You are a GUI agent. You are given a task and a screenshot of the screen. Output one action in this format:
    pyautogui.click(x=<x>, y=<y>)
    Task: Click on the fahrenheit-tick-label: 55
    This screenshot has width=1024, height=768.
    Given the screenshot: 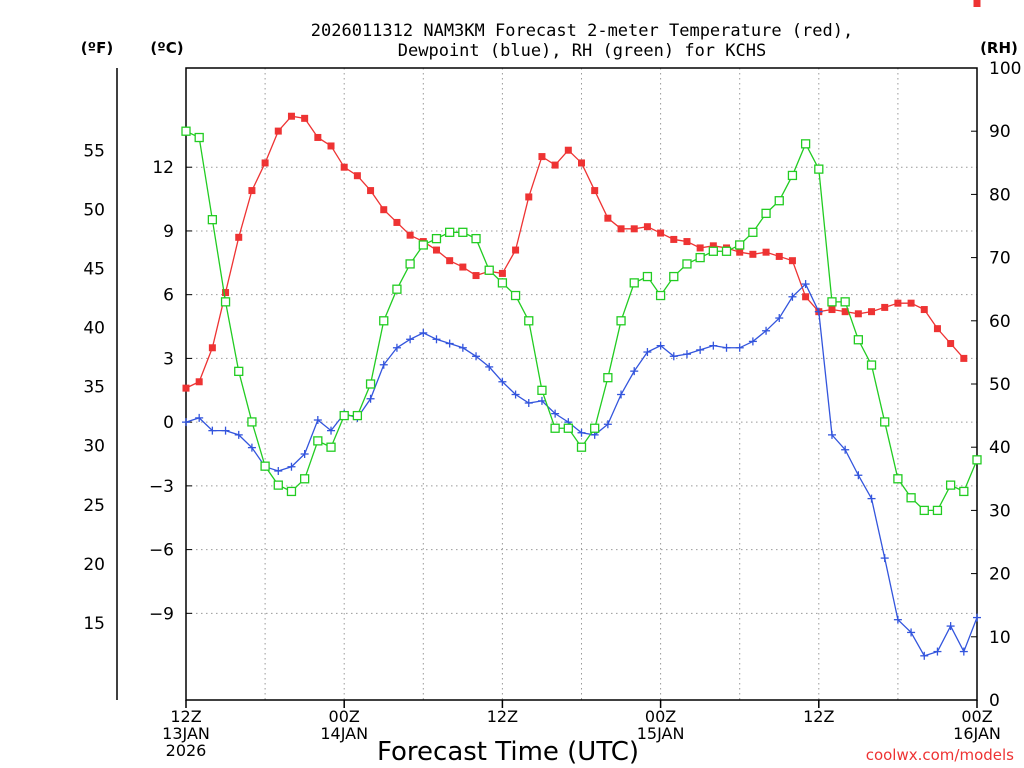 What is the action you would take?
    pyautogui.click(x=94, y=152)
    